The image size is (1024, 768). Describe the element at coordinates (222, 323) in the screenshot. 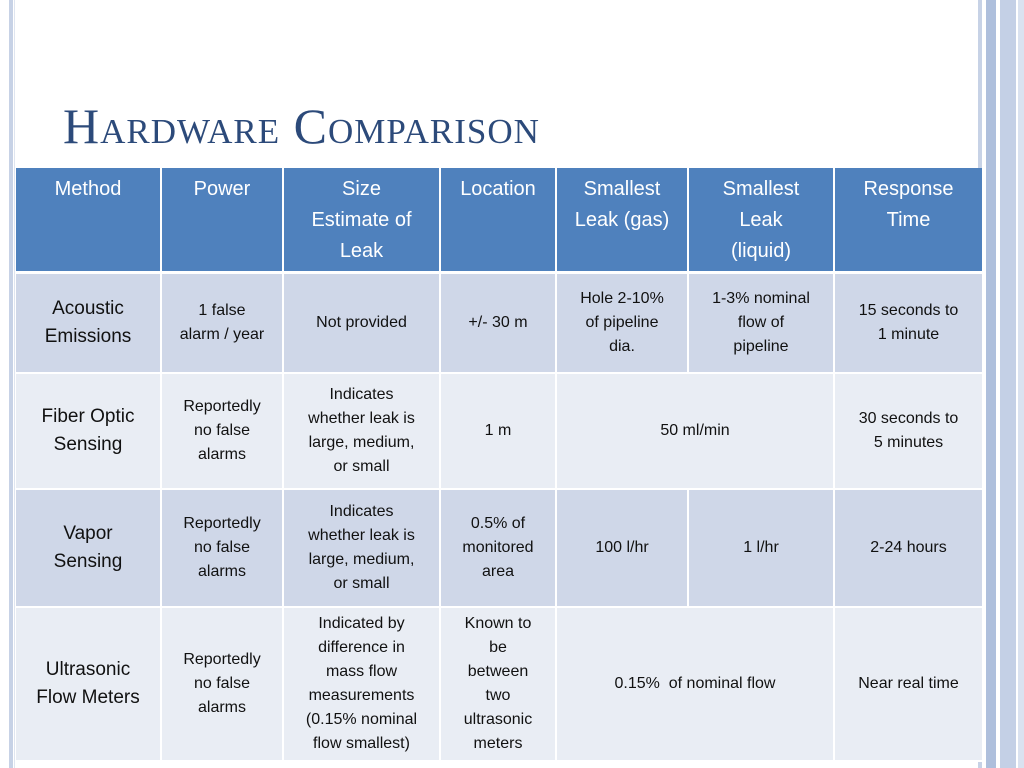

I see `cell-power: 1 false alarm / year` at that location.